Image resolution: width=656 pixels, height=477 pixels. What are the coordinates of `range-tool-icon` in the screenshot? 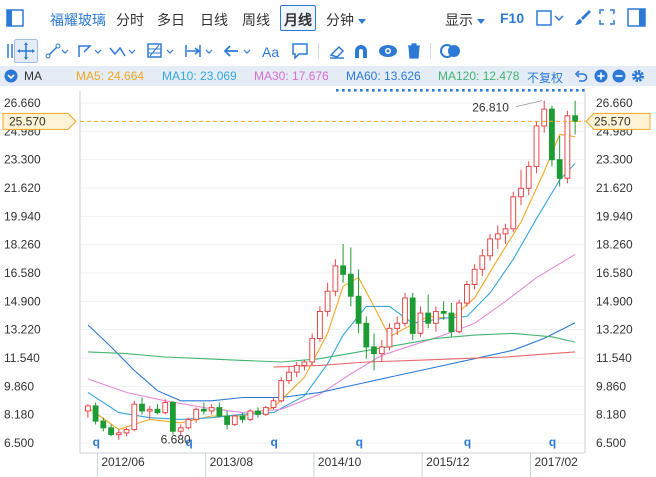 It's located at (200, 51).